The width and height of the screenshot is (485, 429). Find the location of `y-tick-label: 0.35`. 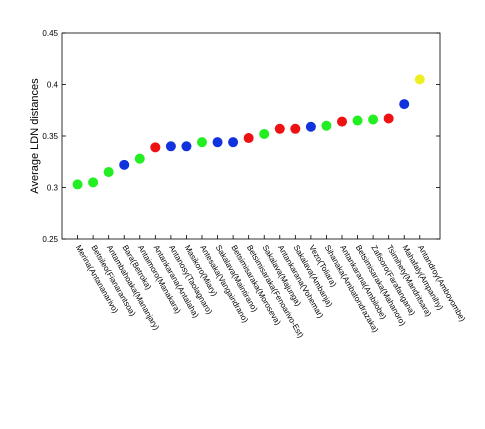

y-tick-label: 0.35 is located at coordinates (50, 136).